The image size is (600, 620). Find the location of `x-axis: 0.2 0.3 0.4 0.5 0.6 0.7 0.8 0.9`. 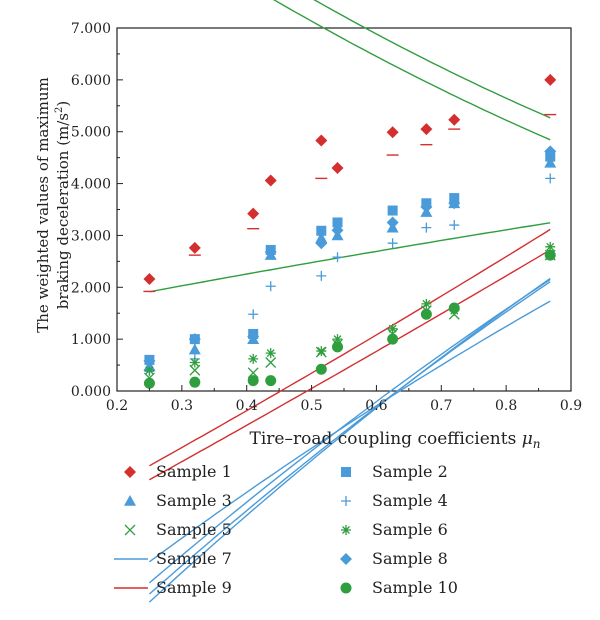

x-axis: 0.2 0.3 0.4 0.5 0.6 0.7 0.8 0.9 is located at coordinates (344, 399).